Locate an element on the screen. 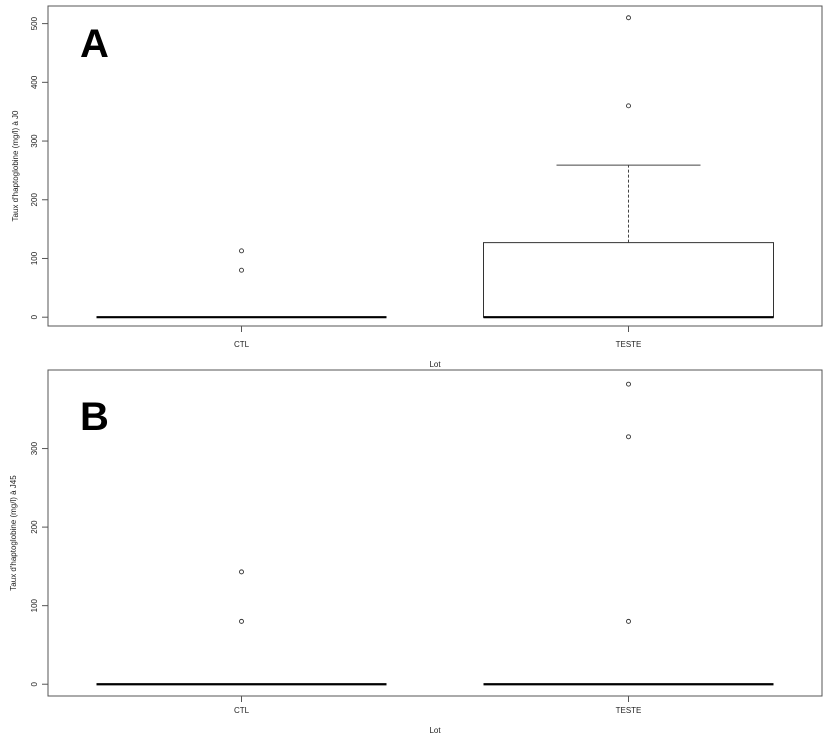 The image size is (824, 735). panel-letter: B is located at coordinates (94, 417).